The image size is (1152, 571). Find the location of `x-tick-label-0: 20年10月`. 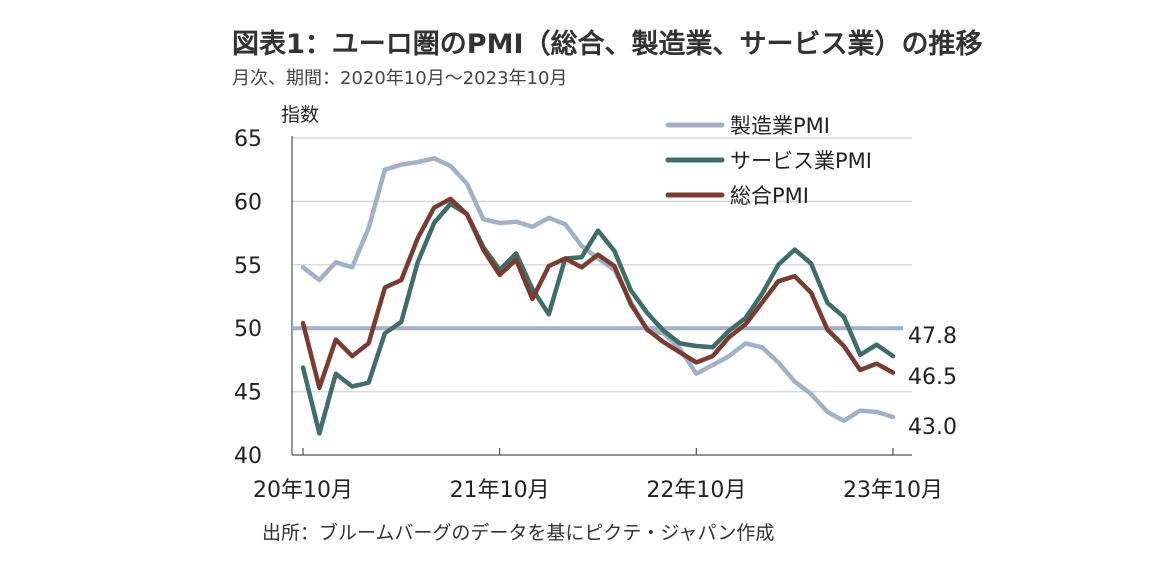

x-tick-label-0: 20年10月 is located at coordinates (303, 490).